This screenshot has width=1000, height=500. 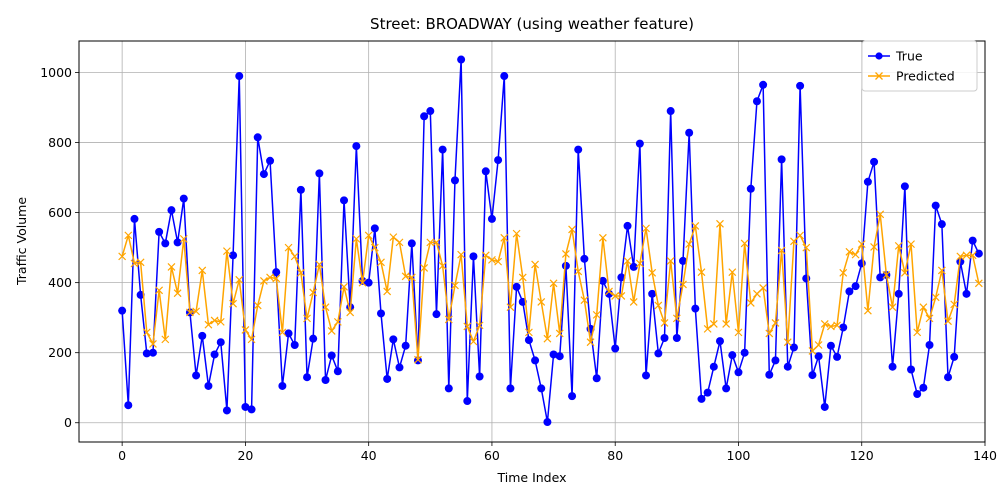 What do you see at coordinates (862, 455) in the screenshot?
I see `x-tick-label: 120` at bounding box center [862, 455].